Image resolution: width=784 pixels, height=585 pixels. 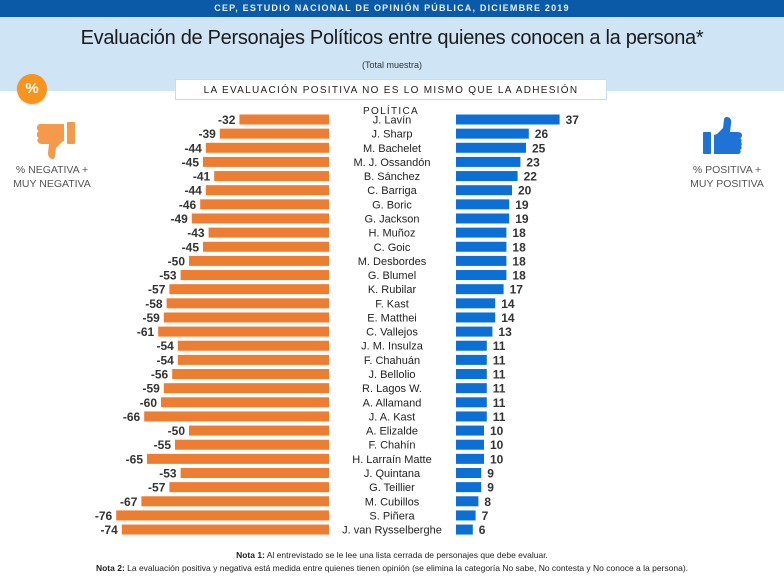 I want to click on category-label: F. Chahín, so click(x=391, y=446).